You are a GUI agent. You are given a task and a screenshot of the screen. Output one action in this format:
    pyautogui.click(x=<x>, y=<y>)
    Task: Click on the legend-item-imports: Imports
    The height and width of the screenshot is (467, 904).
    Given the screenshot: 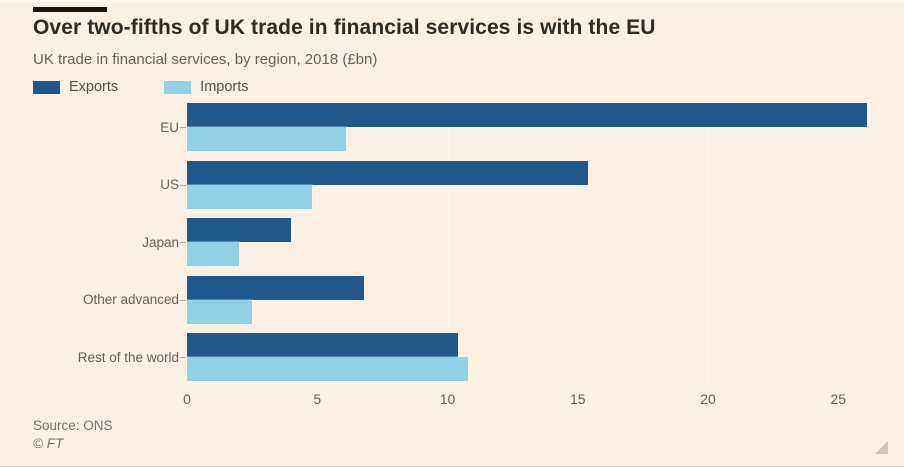 What is the action you would take?
    pyautogui.click(x=206, y=87)
    